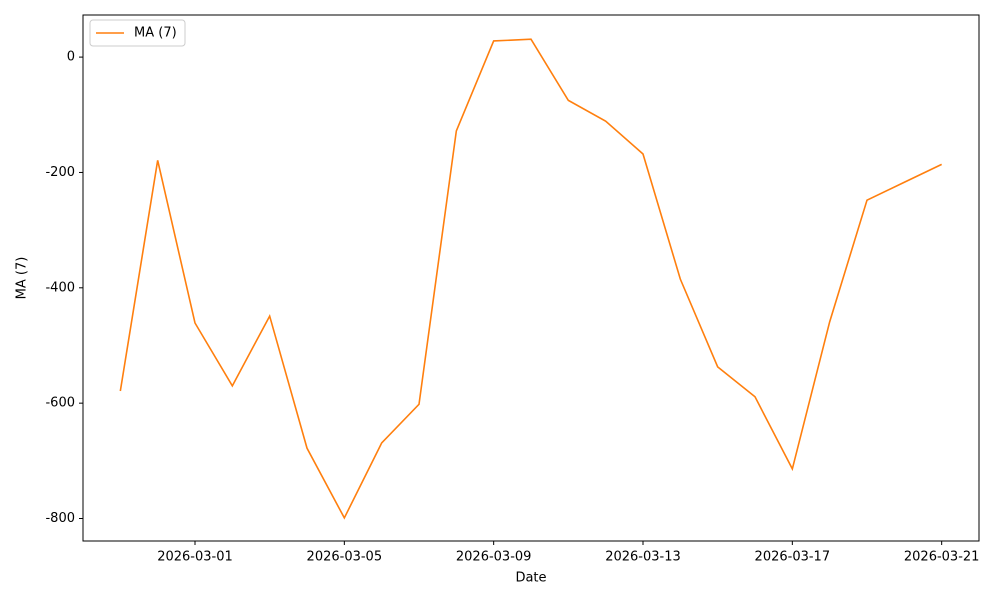 This screenshot has height=600, width=1000. Describe the element at coordinates (71, 57) in the screenshot. I see `y-tick-label: 0` at that location.